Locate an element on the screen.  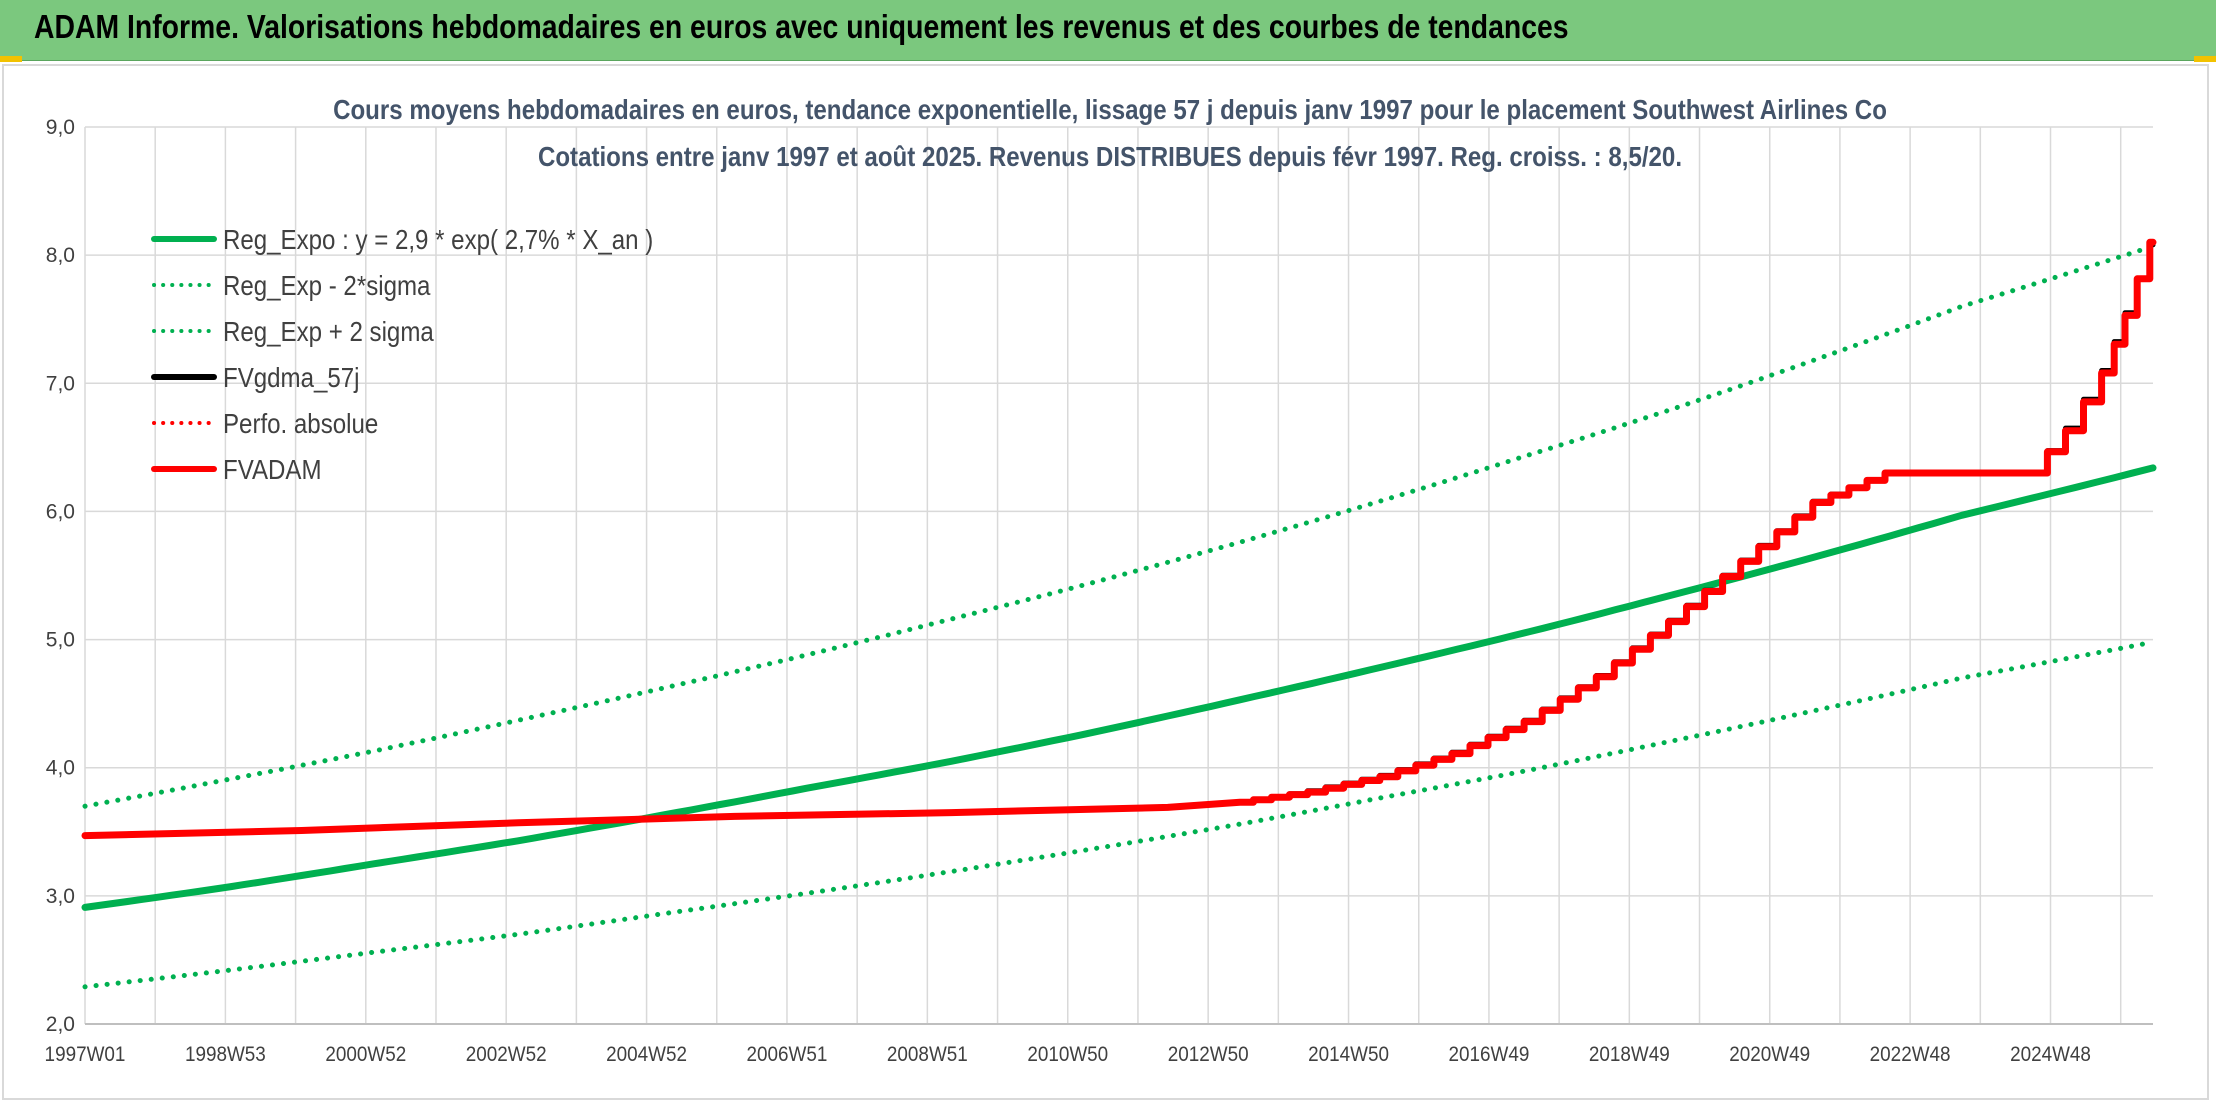
legend-item: Reg_Exp + 2 sigma is located at coordinates (293, 331).